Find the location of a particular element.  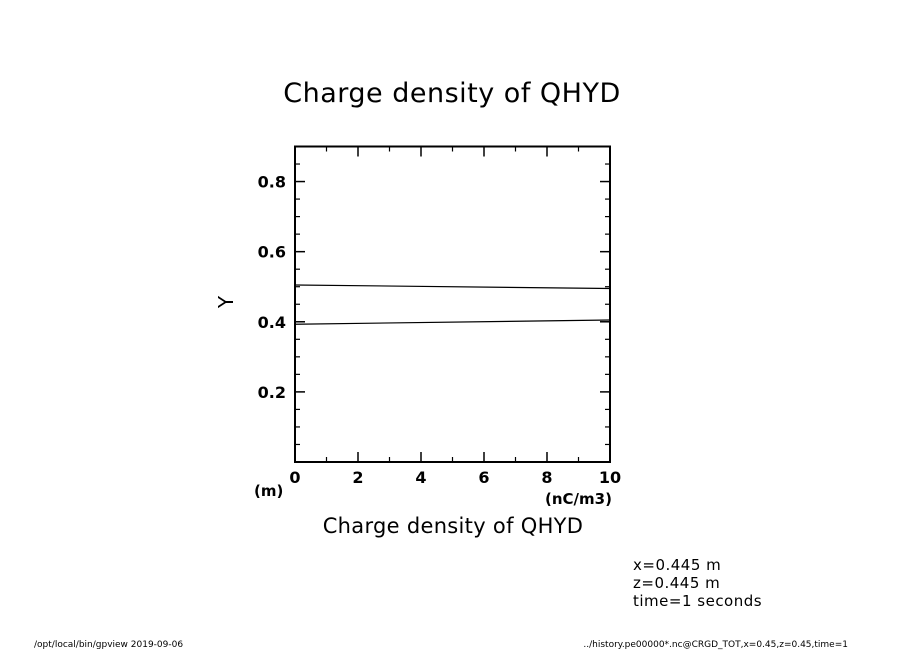

x-tick-label: 8 is located at coordinates (546, 477).